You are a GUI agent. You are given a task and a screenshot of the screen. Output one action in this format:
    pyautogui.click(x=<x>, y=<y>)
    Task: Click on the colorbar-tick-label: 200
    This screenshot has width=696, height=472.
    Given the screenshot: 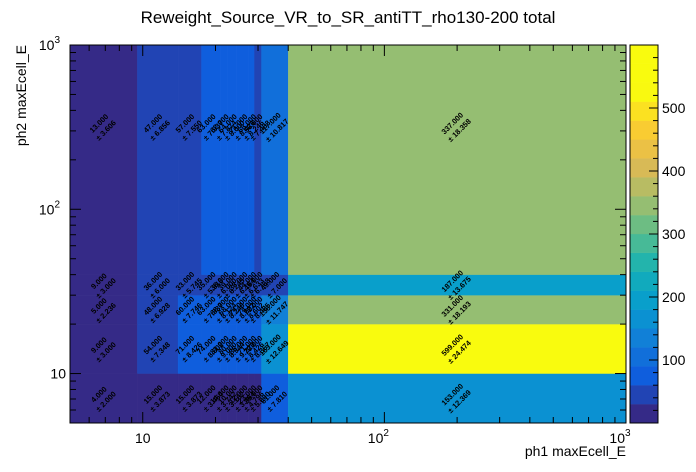 What is the action you would take?
    pyautogui.click(x=674, y=297)
    